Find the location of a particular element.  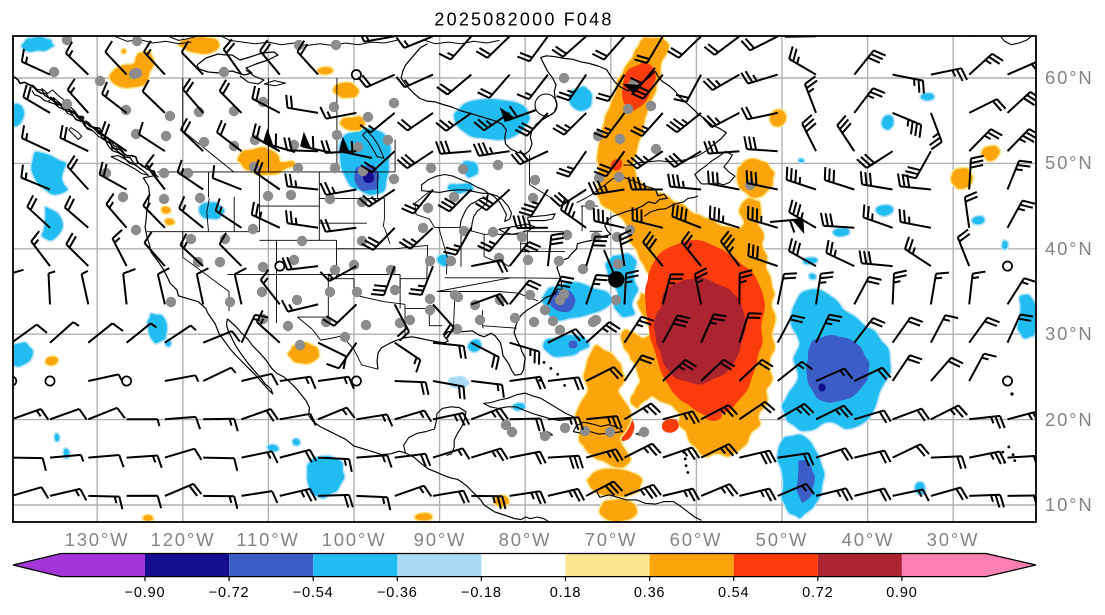

svg-text: 0.18 is located at coordinates (565, 593).